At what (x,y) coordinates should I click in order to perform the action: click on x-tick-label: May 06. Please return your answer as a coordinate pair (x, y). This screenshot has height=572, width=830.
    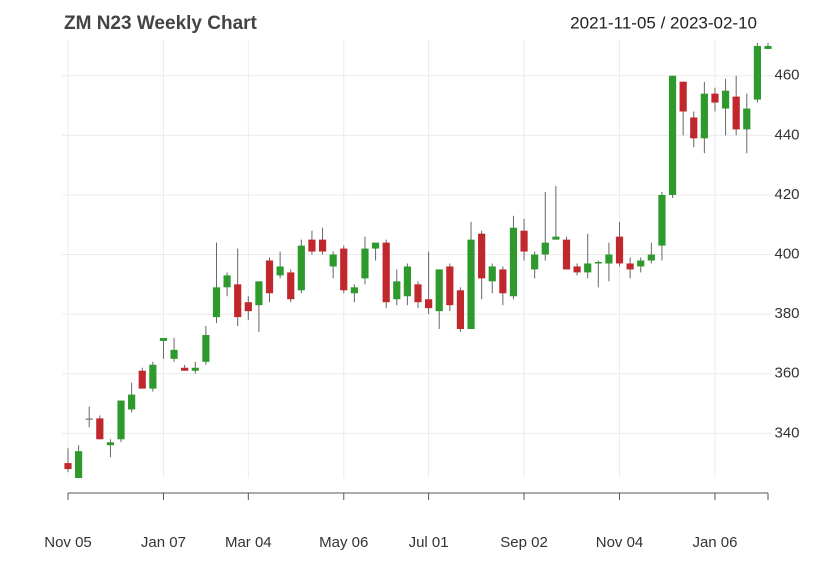
    Looking at the image, I should click on (343, 542).